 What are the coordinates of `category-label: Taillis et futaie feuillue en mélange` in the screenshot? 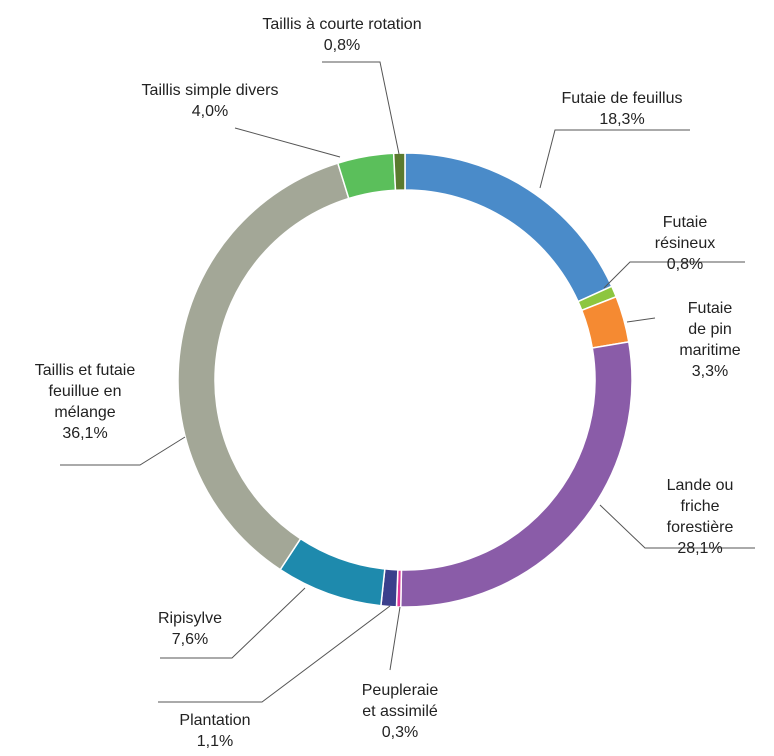 It's located at (85, 391).